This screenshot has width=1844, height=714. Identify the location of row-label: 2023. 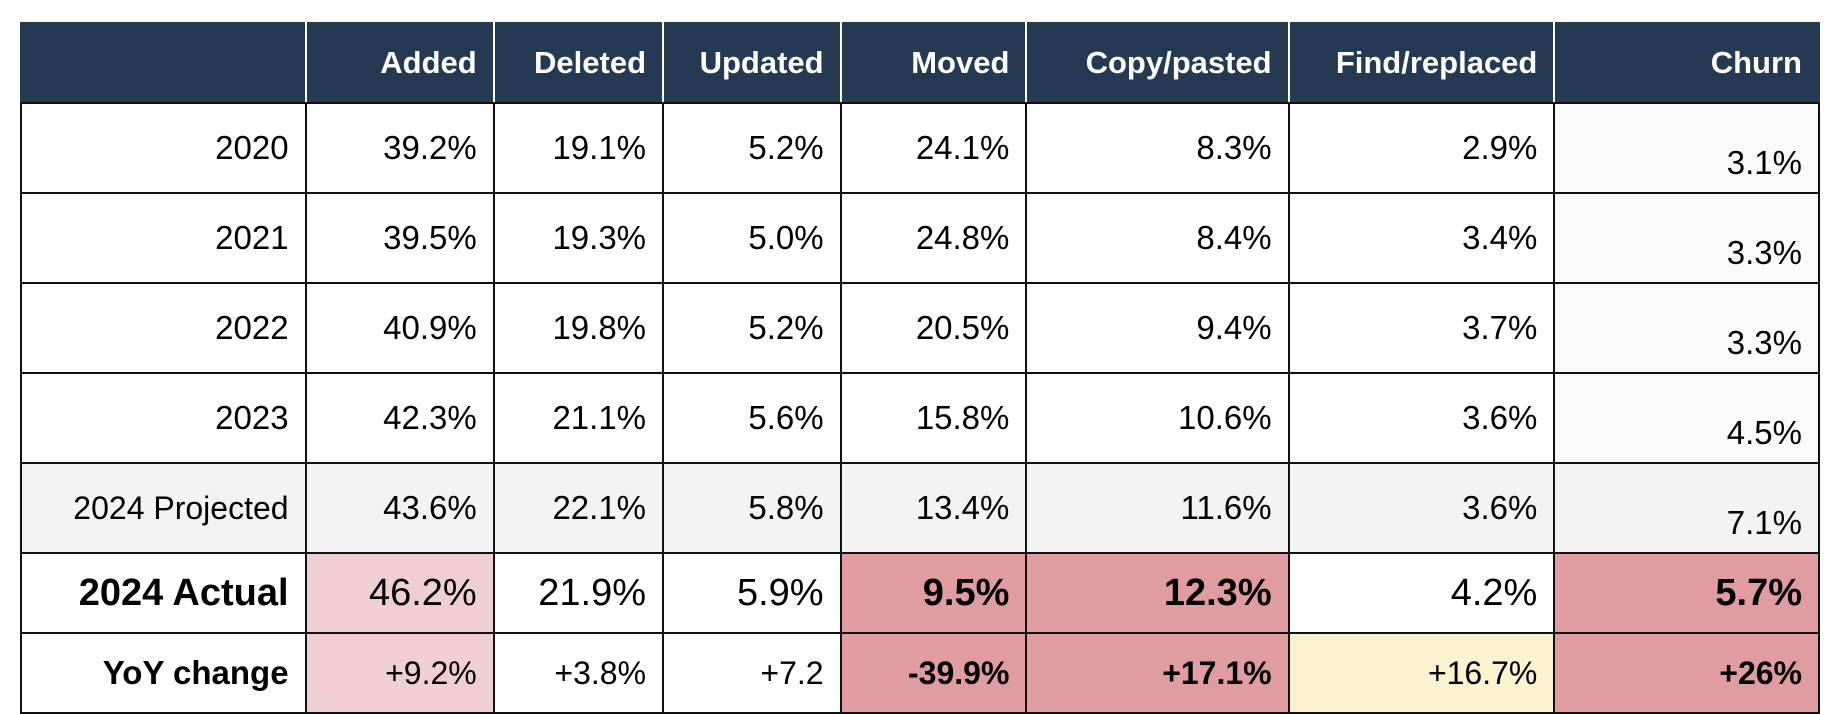
(163, 418).